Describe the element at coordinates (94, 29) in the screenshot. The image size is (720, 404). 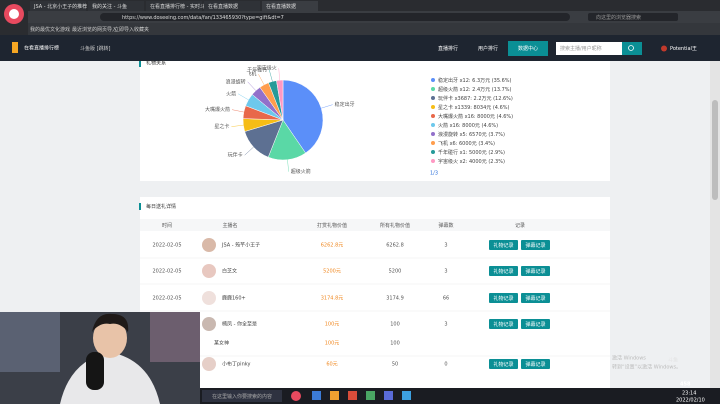
I see `bookmark: 最近浏览的网页导入` at that location.